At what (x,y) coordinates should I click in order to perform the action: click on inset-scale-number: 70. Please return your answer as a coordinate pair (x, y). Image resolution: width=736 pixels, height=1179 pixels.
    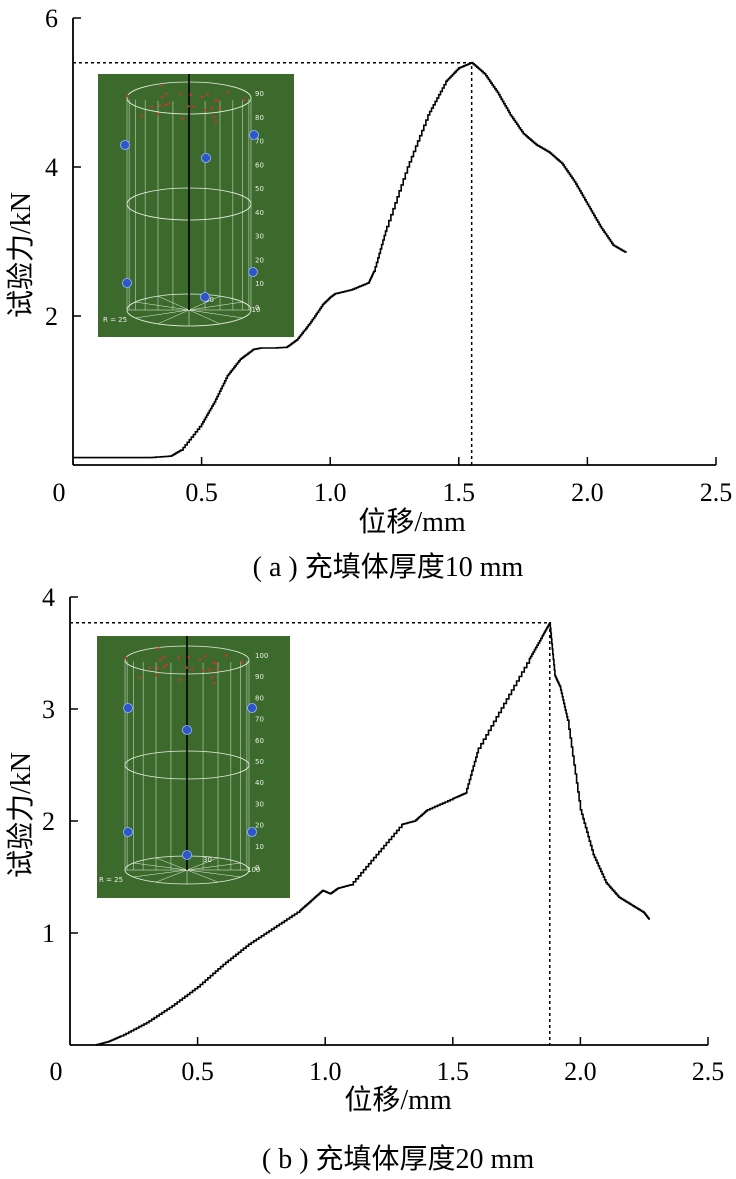
    Looking at the image, I should click on (259, 142).